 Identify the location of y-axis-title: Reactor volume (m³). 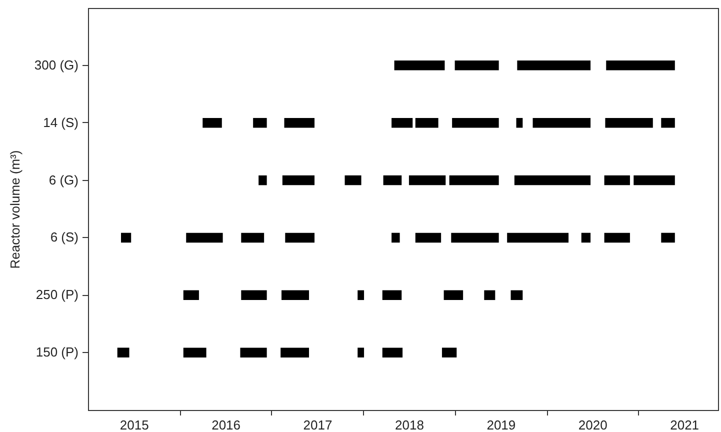
(14, 209).